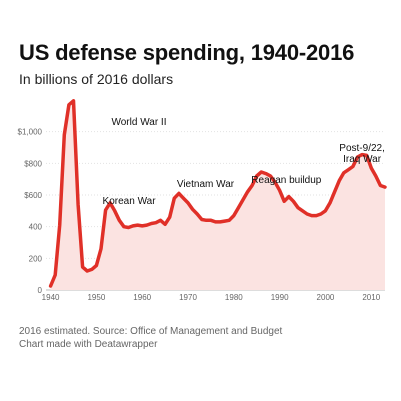 The width and height of the screenshot is (401, 401). Describe the element at coordinates (234, 297) in the screenshot. I see `x-tick-label: 1980` at that location.